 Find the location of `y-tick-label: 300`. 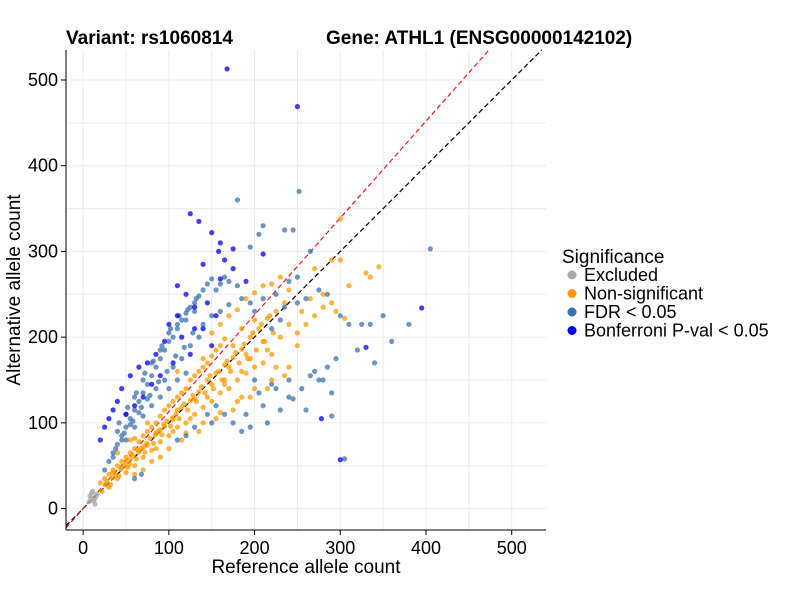

y-tick-label: 300 is located at coordinates (43, 251).